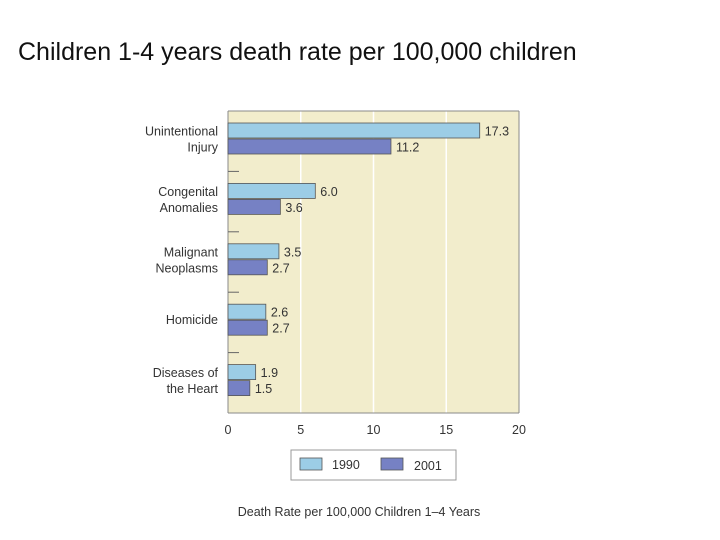 This screenshot has width=720, height=540. What do you see at coordinates (181, 132) in the screenshot?
I see `category-label: Unintentional` at bounding box center [181, 132].